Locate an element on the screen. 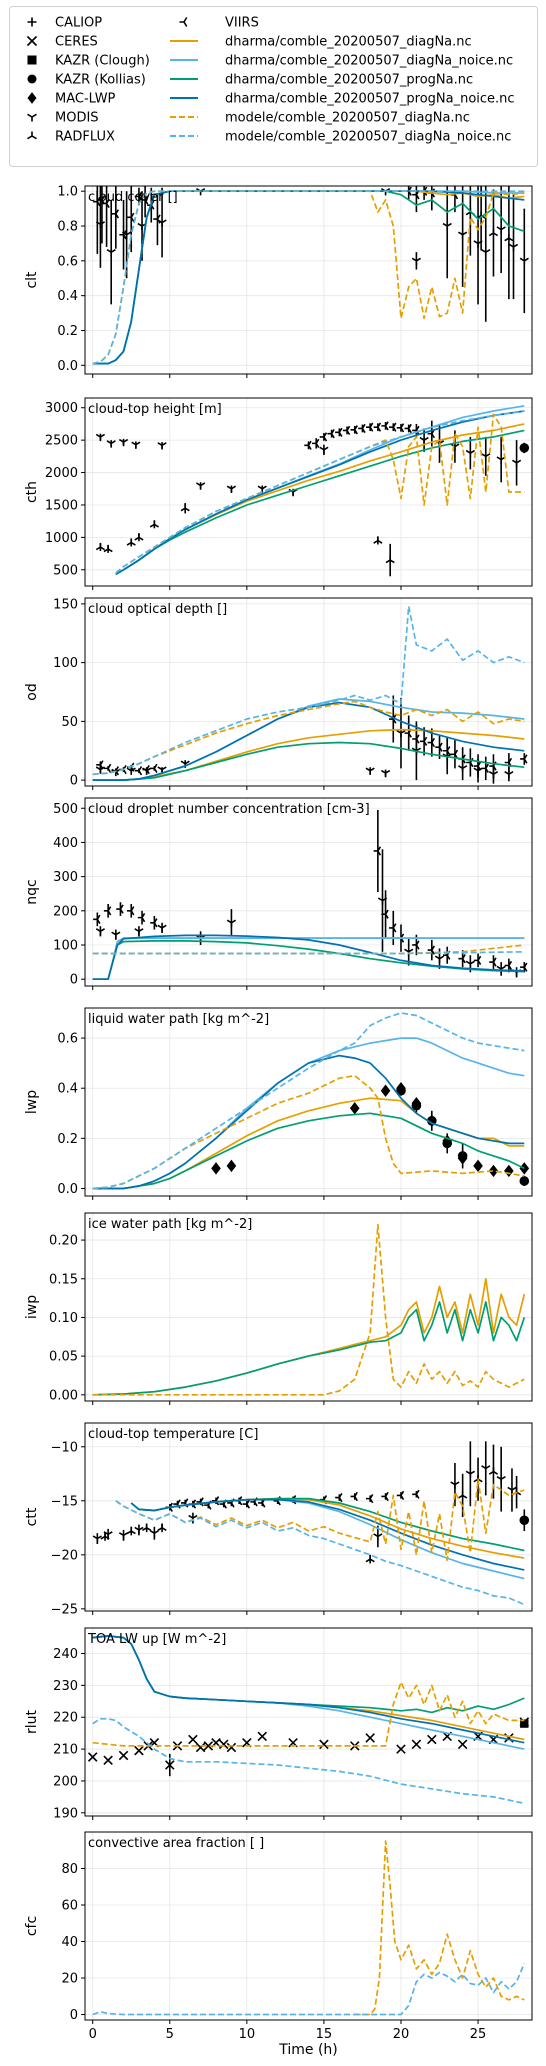 Image resolution: width=546 pixels, height=2066 pixels. y-tick-label: 60 is located at coordinates (69, 1906).